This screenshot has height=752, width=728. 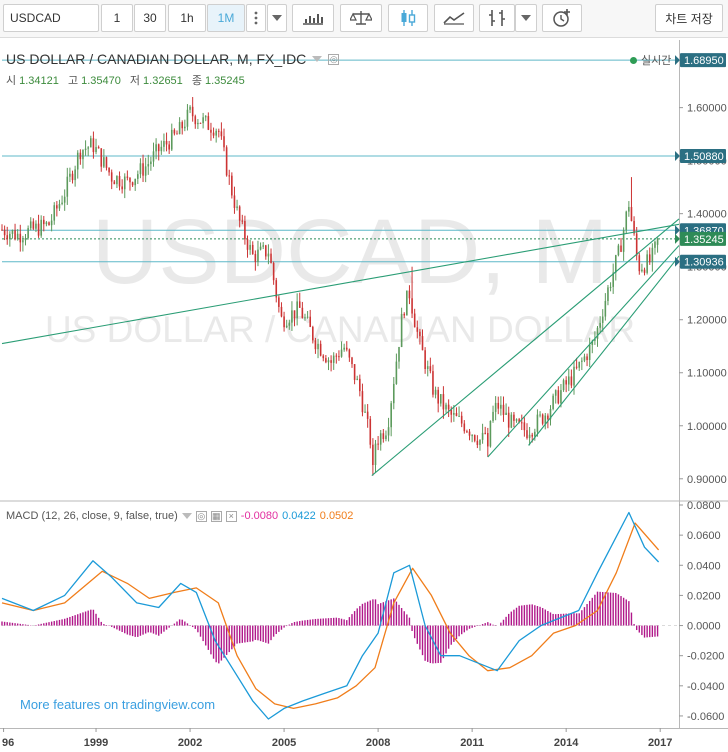 I want to click on candlestick-icon, so click(x=408, y=18).